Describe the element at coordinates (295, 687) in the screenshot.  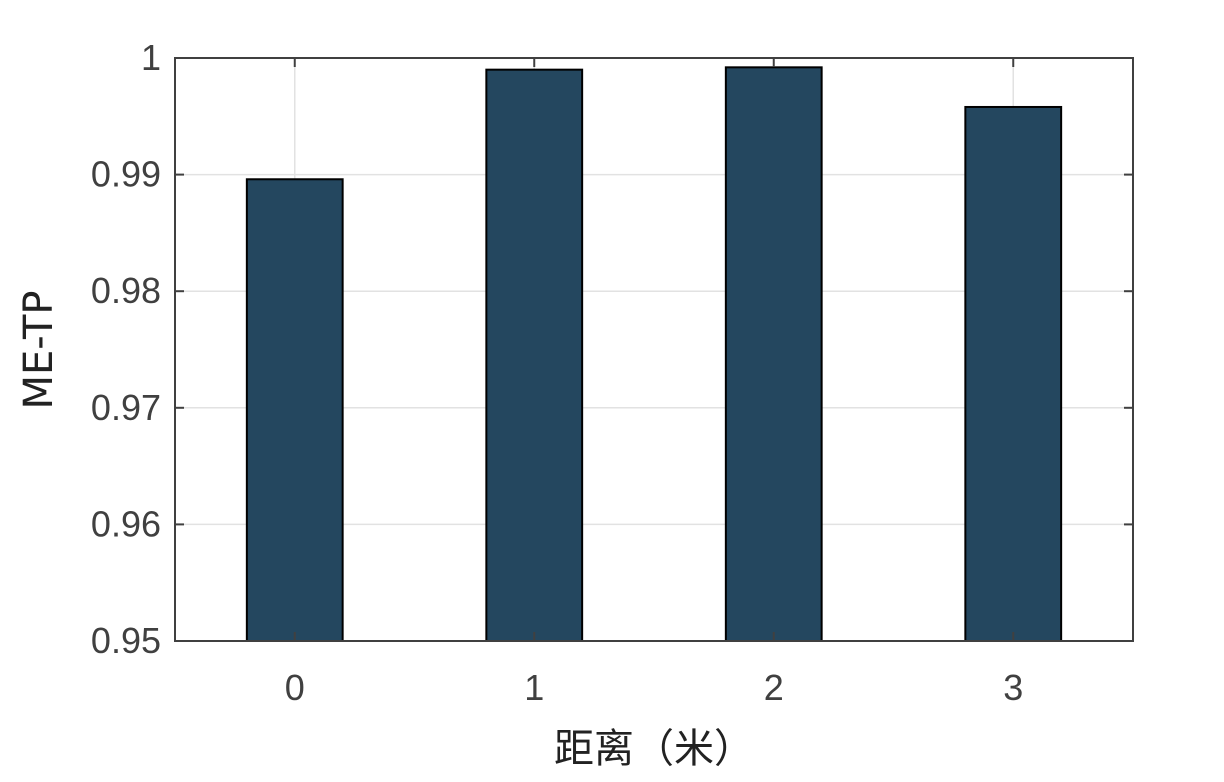
I see `x-tick-label: 0` at that location.